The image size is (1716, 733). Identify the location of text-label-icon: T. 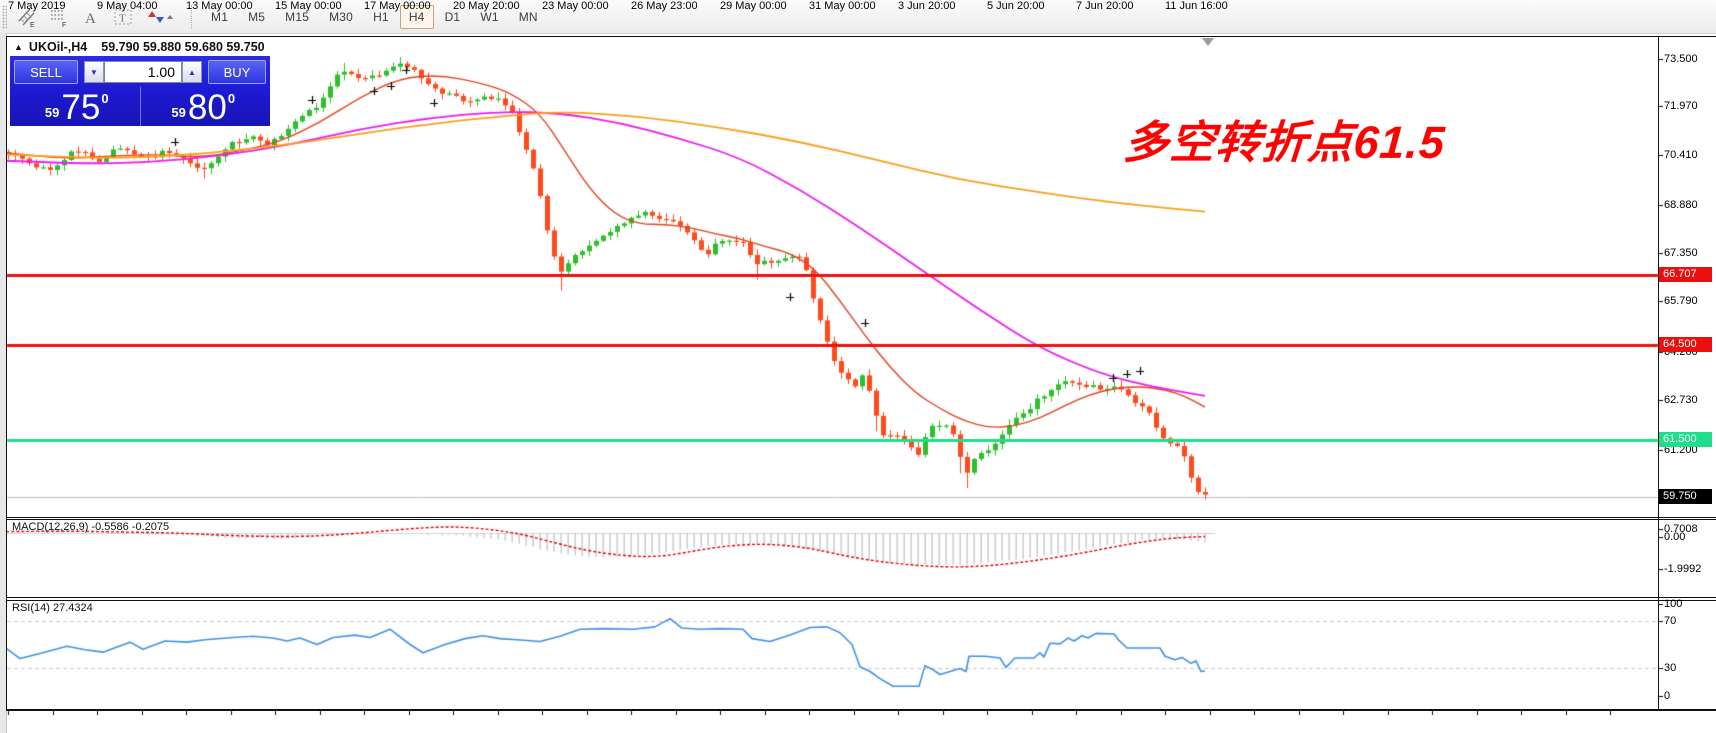
(123, 16).